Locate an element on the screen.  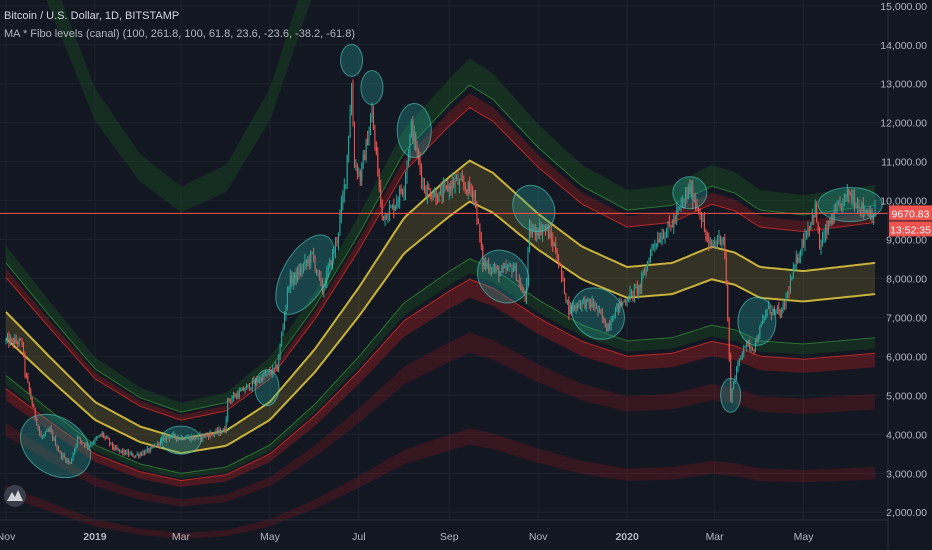
tradingview-logo-icon is located at coordinates (15, 496).